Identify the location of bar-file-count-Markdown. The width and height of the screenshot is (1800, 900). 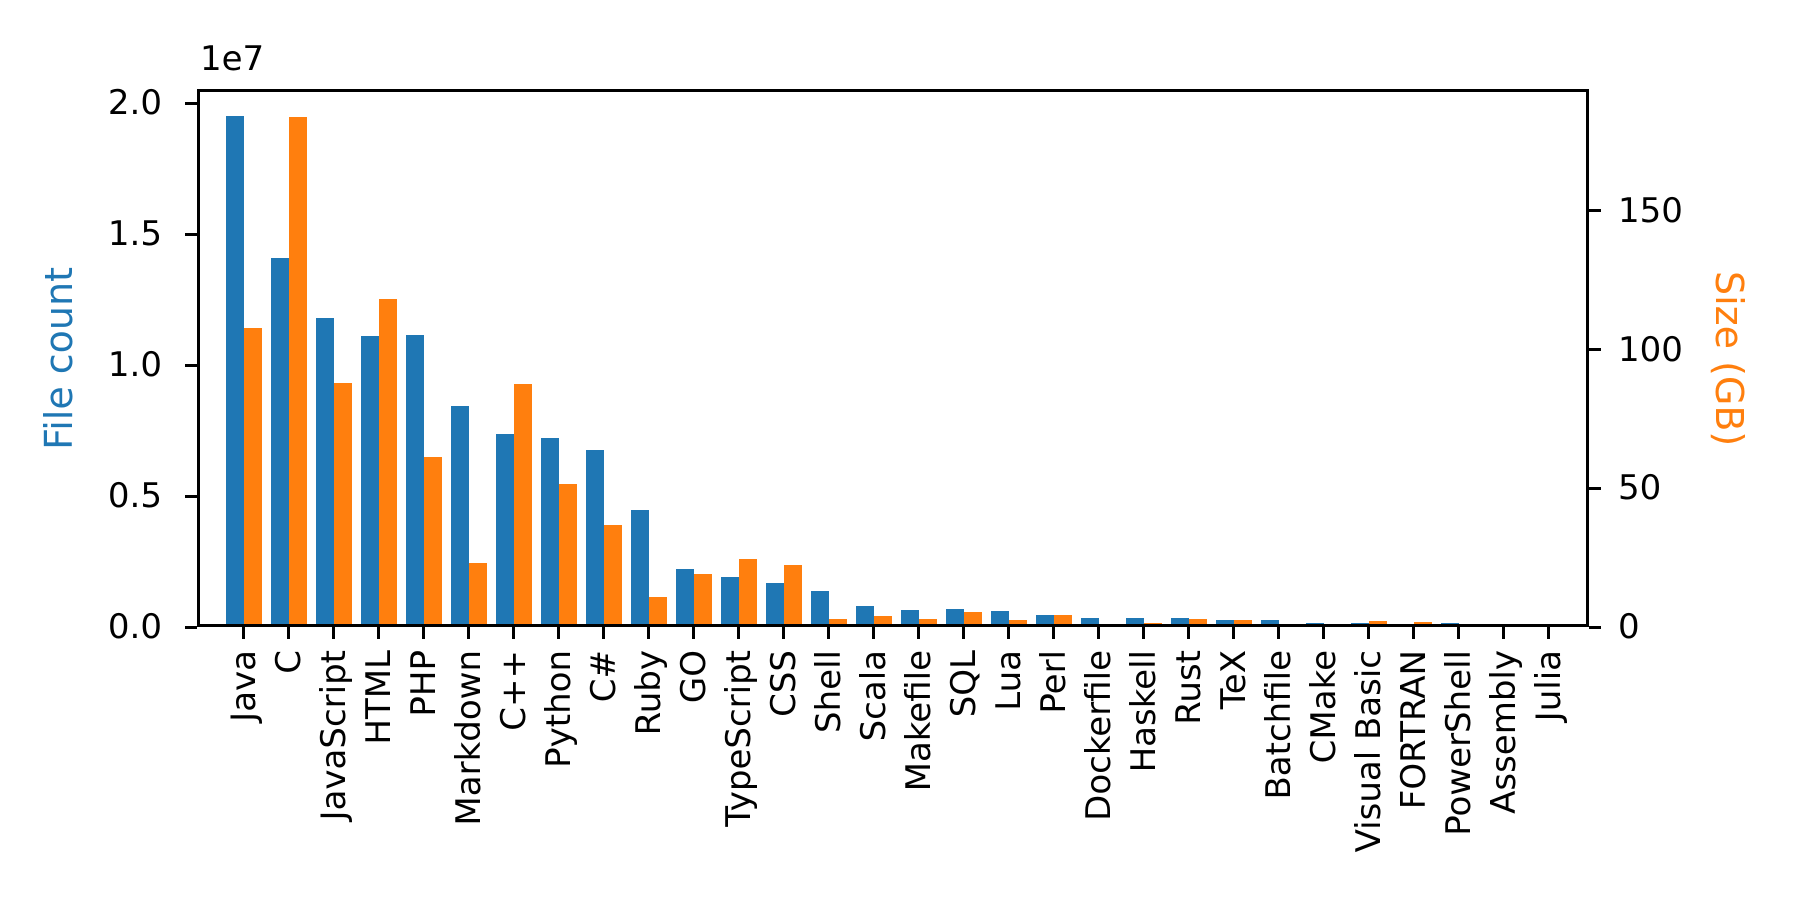
(459, 516).